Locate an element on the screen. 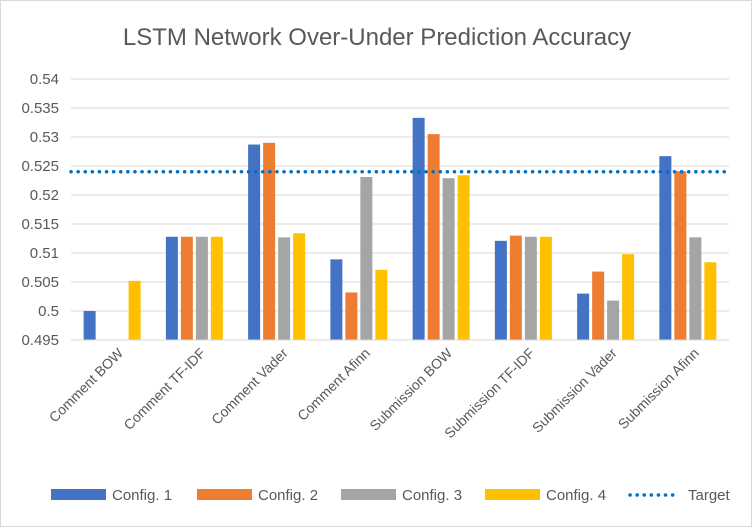 The image size is (752, 531). x-tick-label: Submission Afinn is located at coordinates (658, 388).